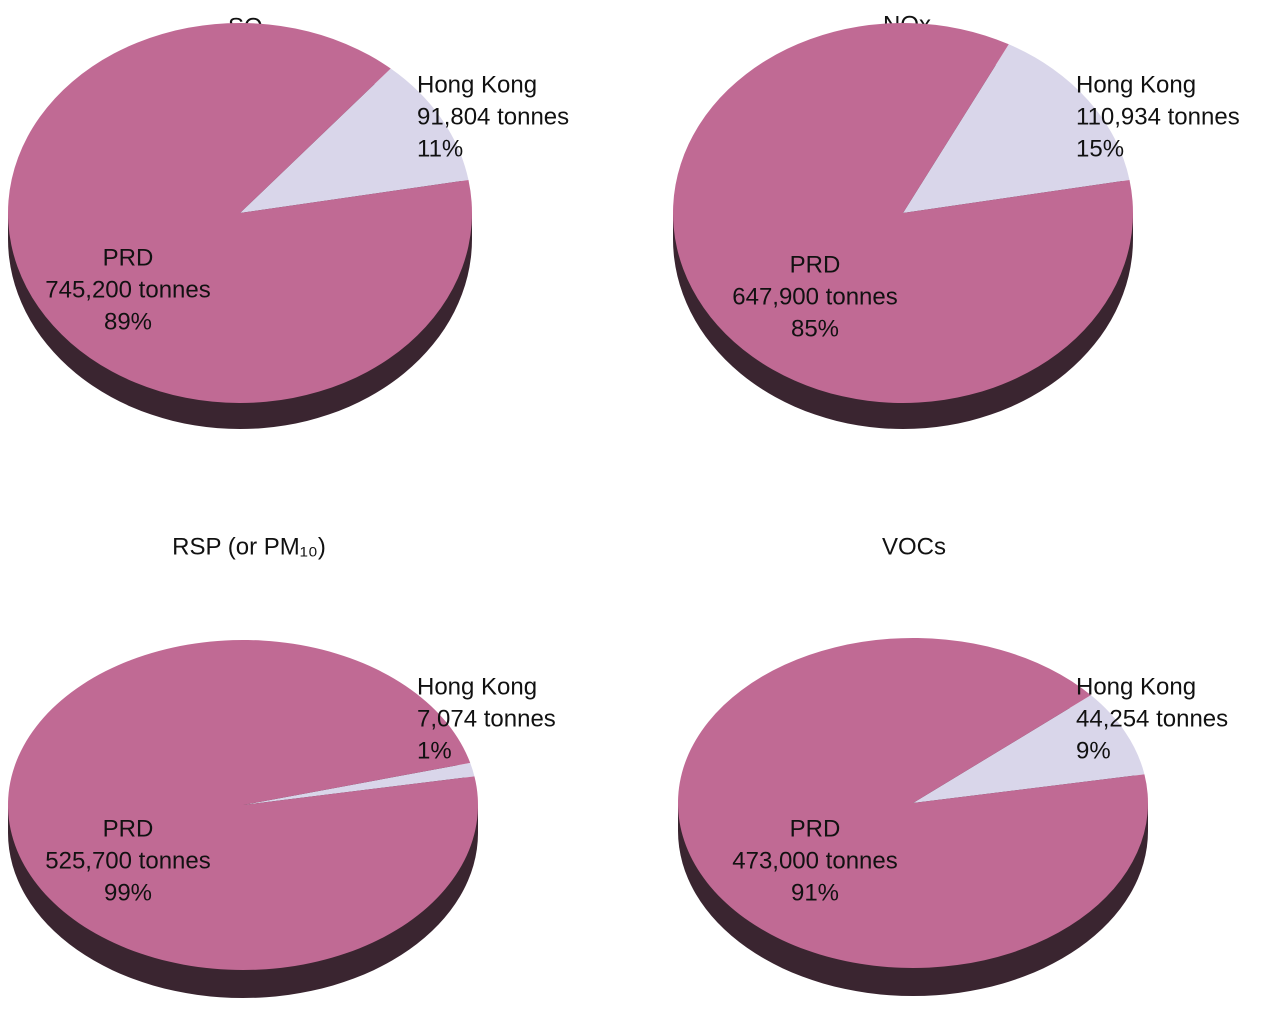 This screenshot has width=1265, height=1021. What do you see at coordinates (434, 750) in the screenshot?
I see `percent-label: 1%` at bounding box center [434, 750].